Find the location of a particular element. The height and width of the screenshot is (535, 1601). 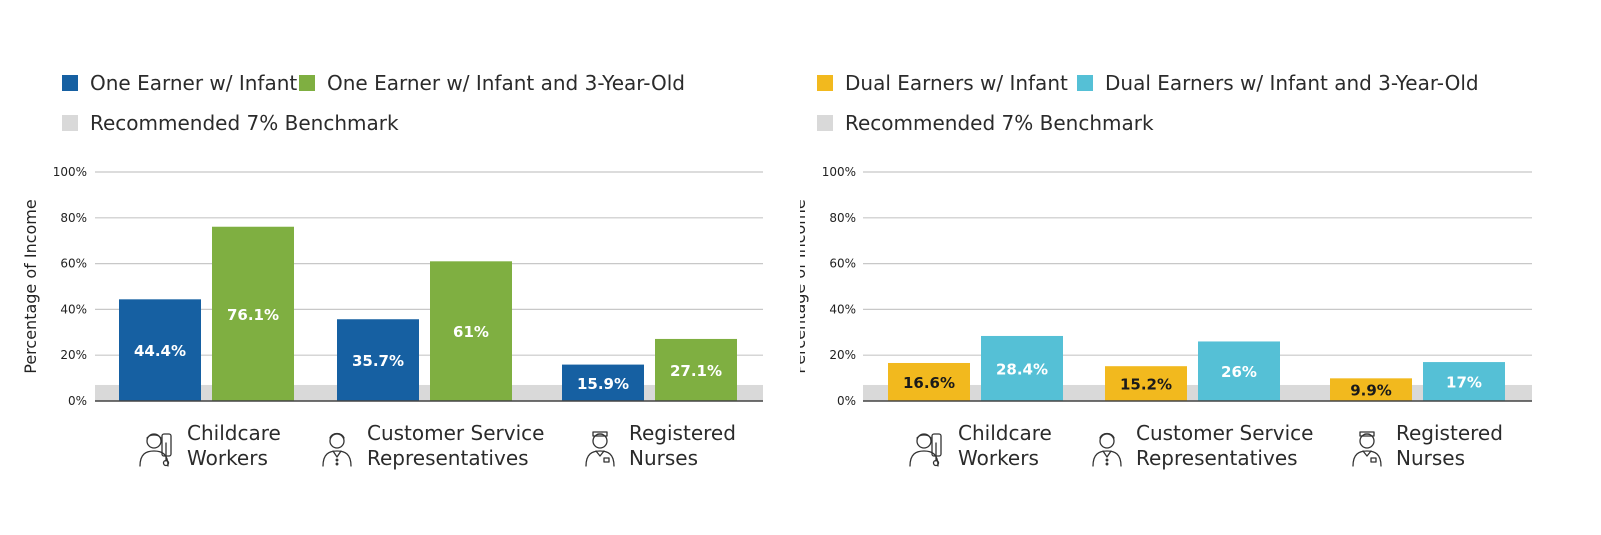

legend-item-dual-earner-infant: Dual Earners w/ Infant is located at coordinates (942, 83).